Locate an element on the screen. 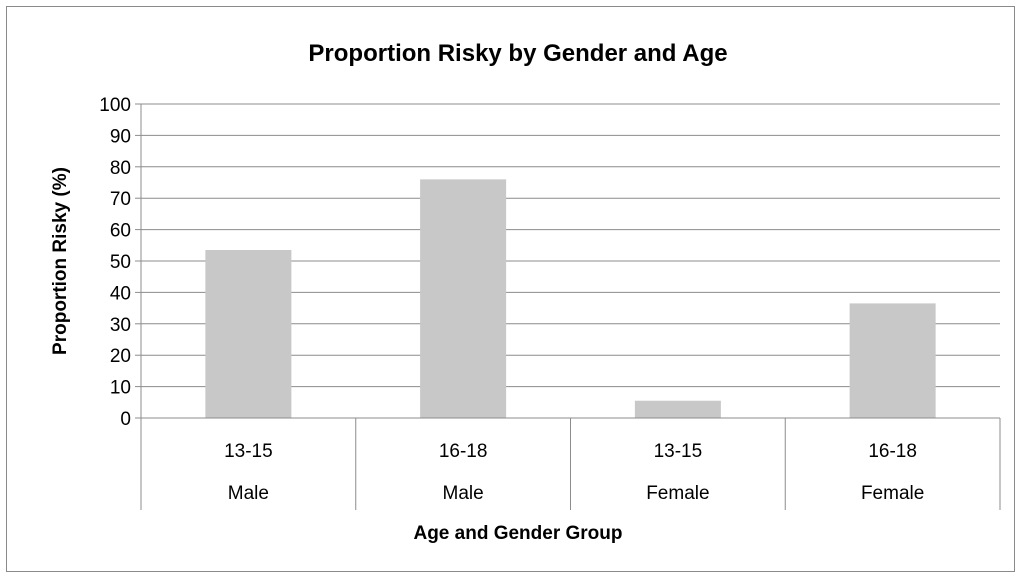 The width and height of the screenshot is (1023, 578). y-tick-labels: 0 10 20 30 40 50 60 70 80 90 100 is located at coordinates (115, 262).